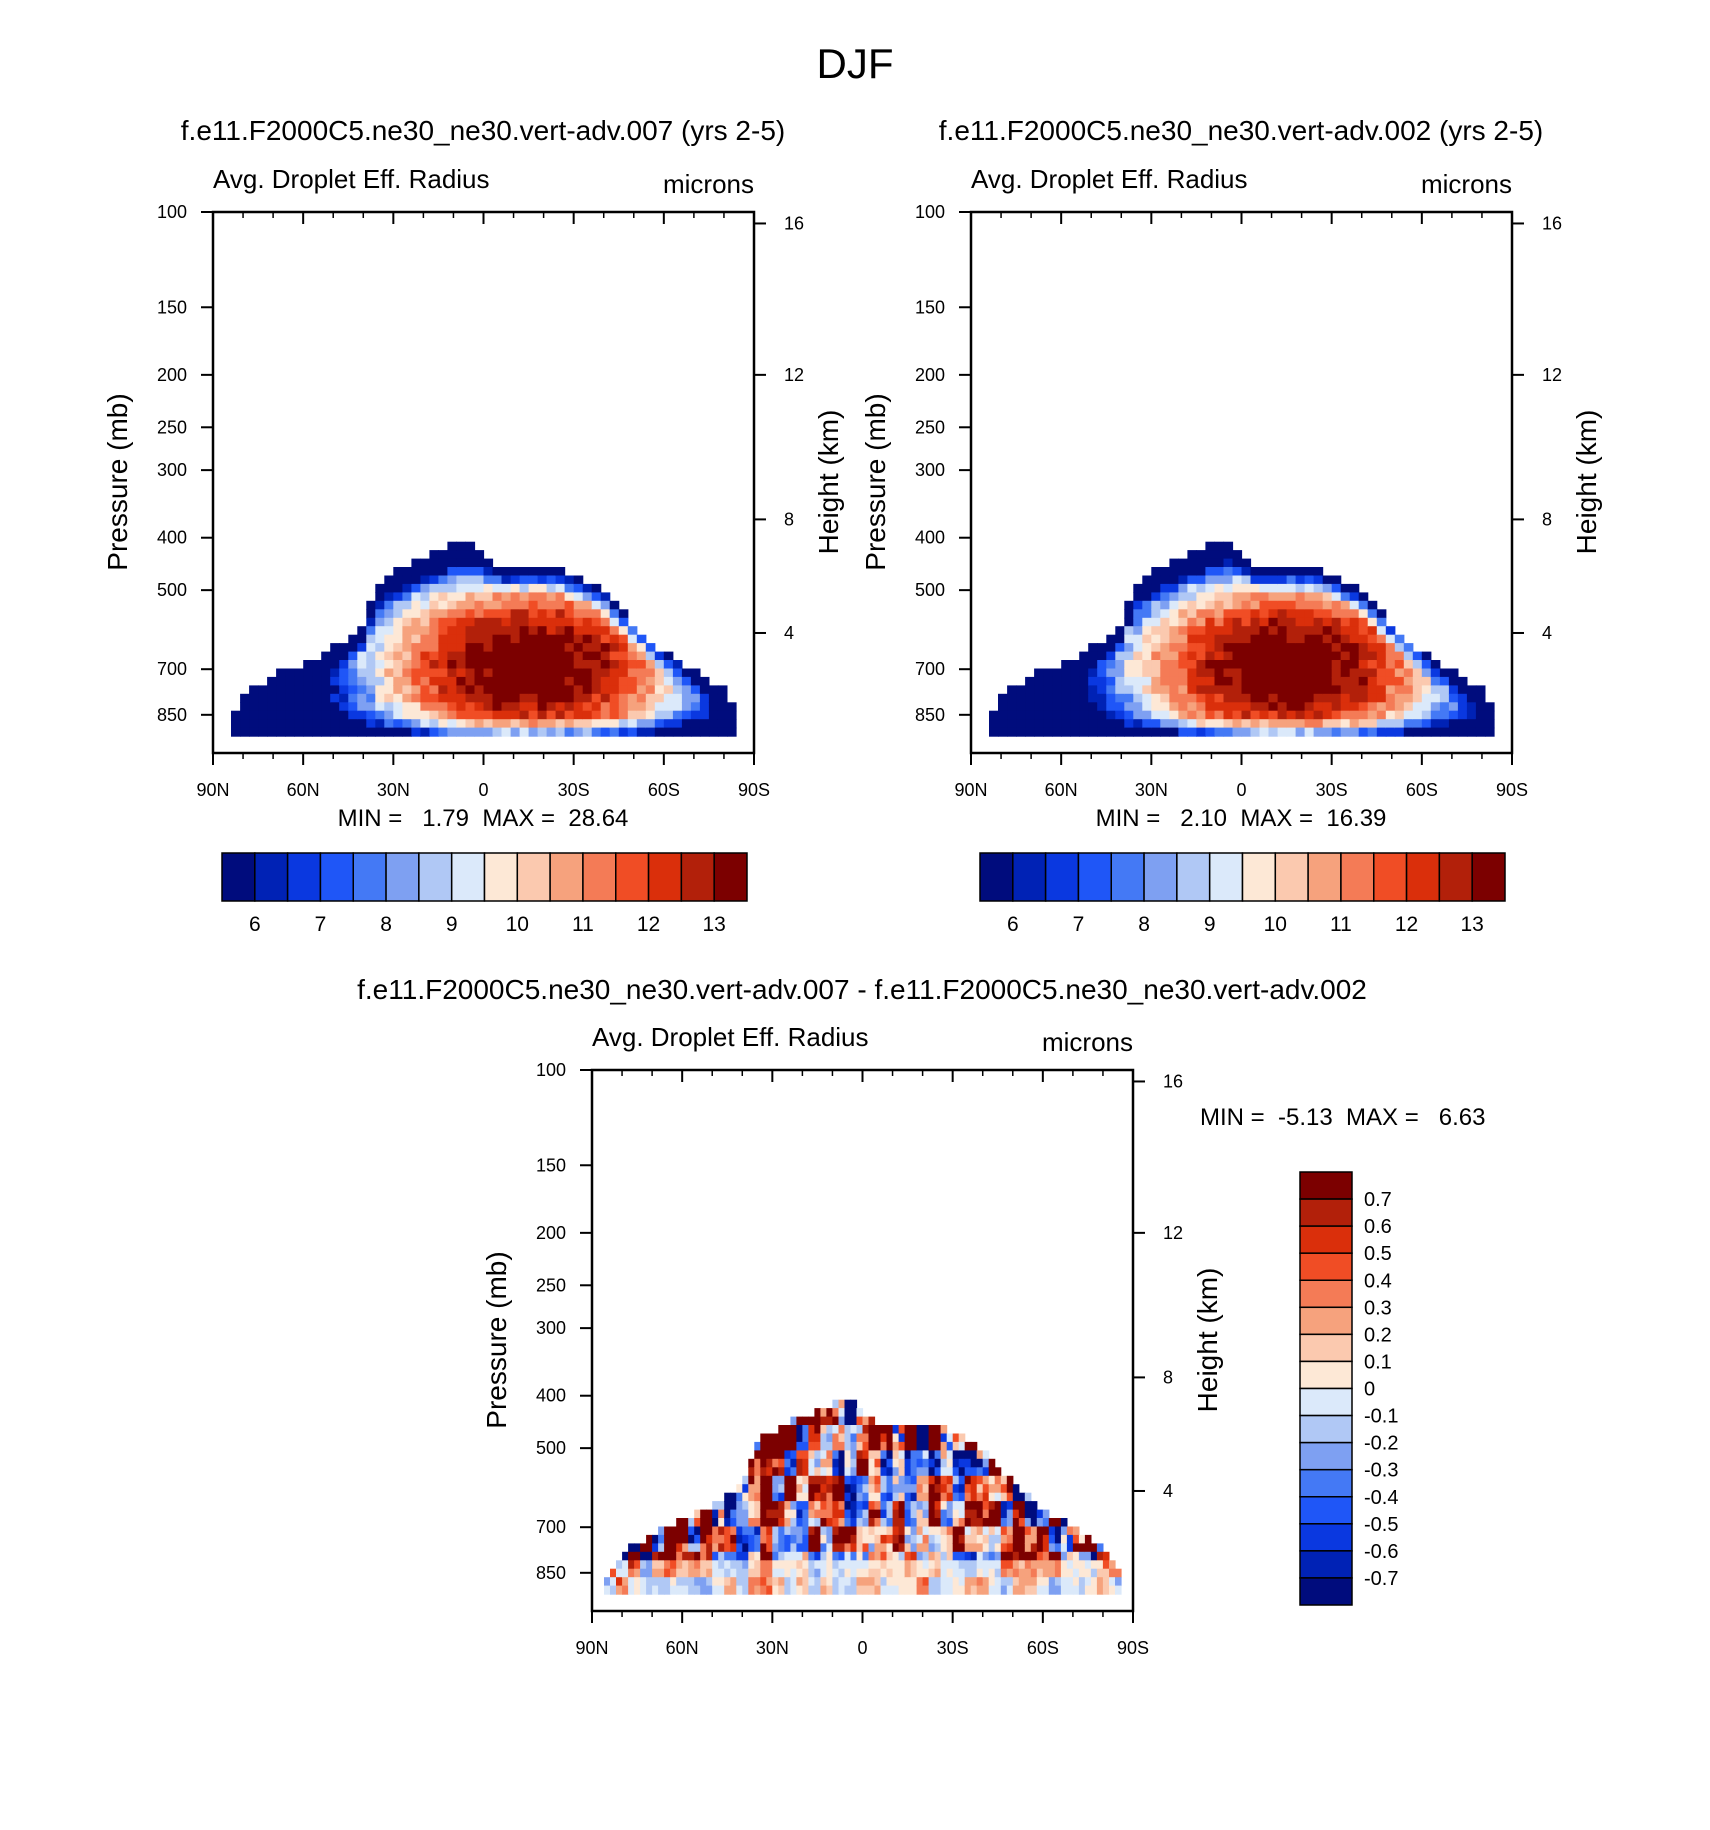 This screenshot has width=1710, height=1830. Describe the element at coordinates (1151, 790) in the screenshot. I see `x-tick-label: 30N` at that location.